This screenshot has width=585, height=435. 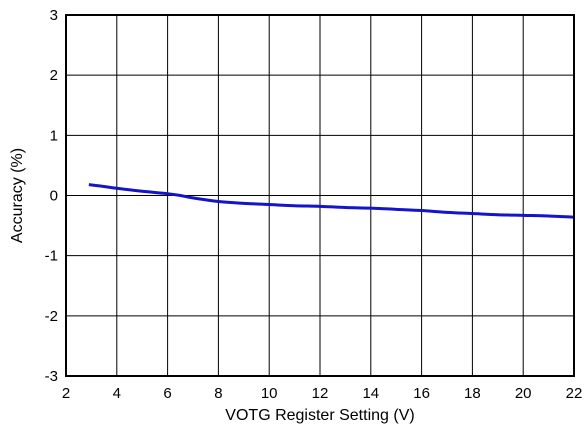 What do you see at coordinates (472, 393) in the screenshot?
I see `x-tick-label: 18` at bounding box center [472, 393].